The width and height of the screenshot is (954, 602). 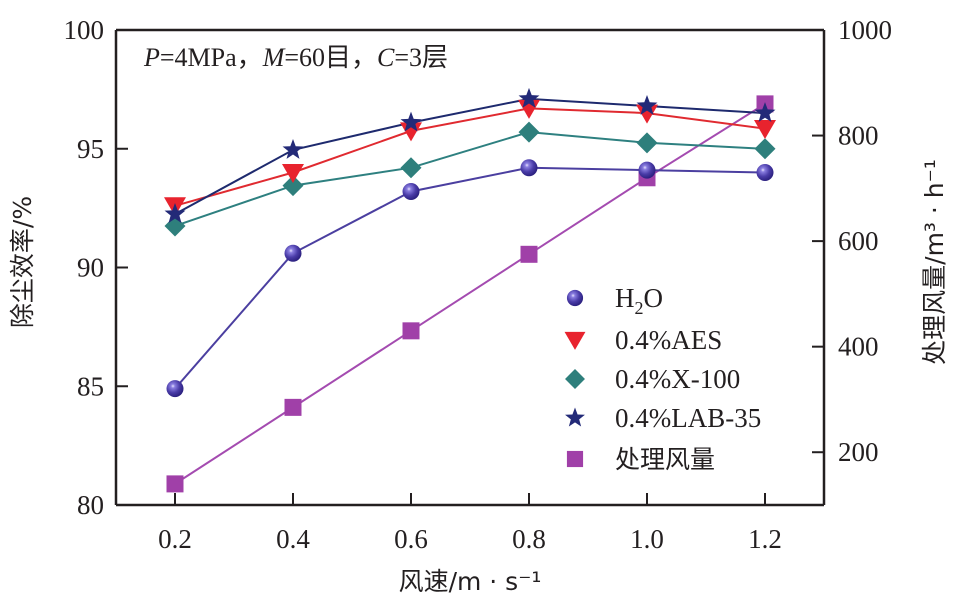 I want to click on x-tick-label: 1.0, so click(x=647, y=539).